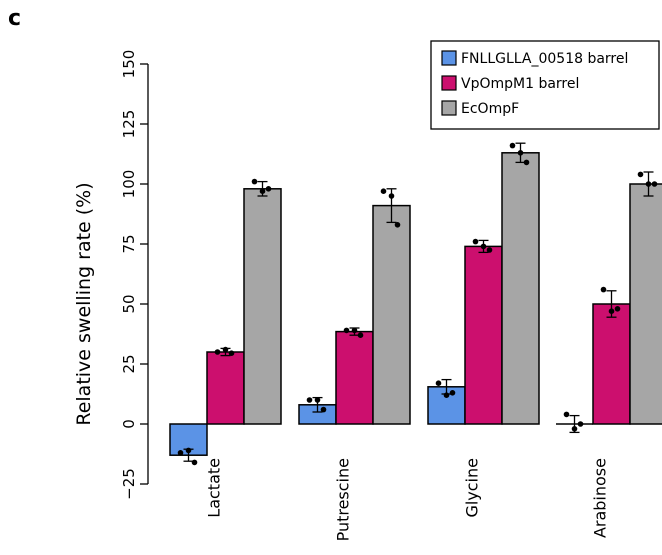 This screenshot has width=662, height=555. I want to click on y-tick-label: 150, so click(129, 64).